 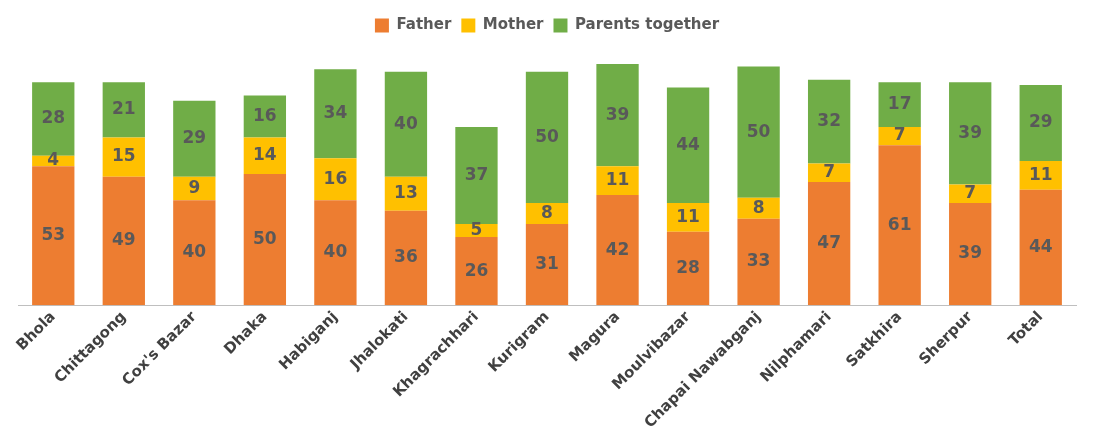 I want to click on data-label: 15, so click(x=123, y=155).